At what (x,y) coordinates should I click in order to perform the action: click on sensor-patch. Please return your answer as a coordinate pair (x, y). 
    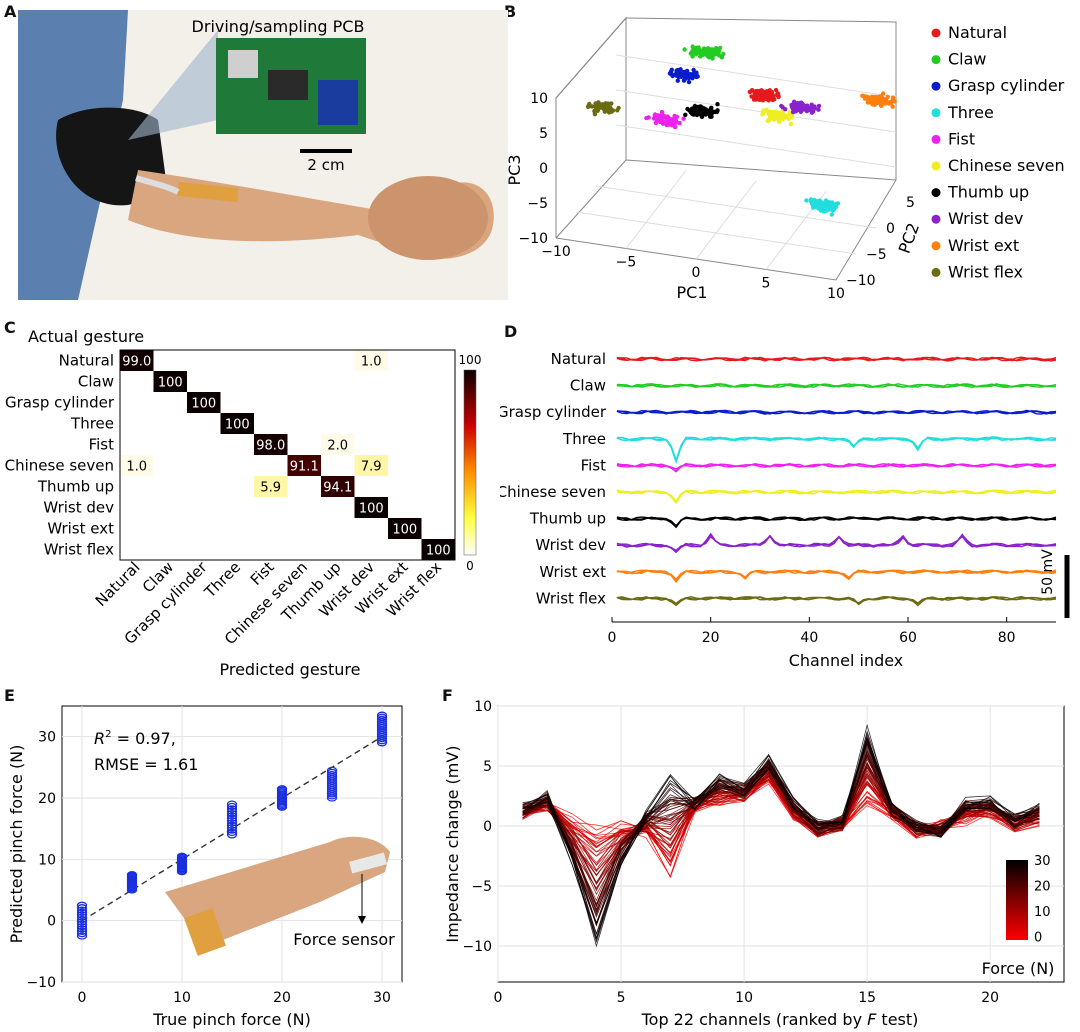
    Looking at the image, I should click on (208, 192).